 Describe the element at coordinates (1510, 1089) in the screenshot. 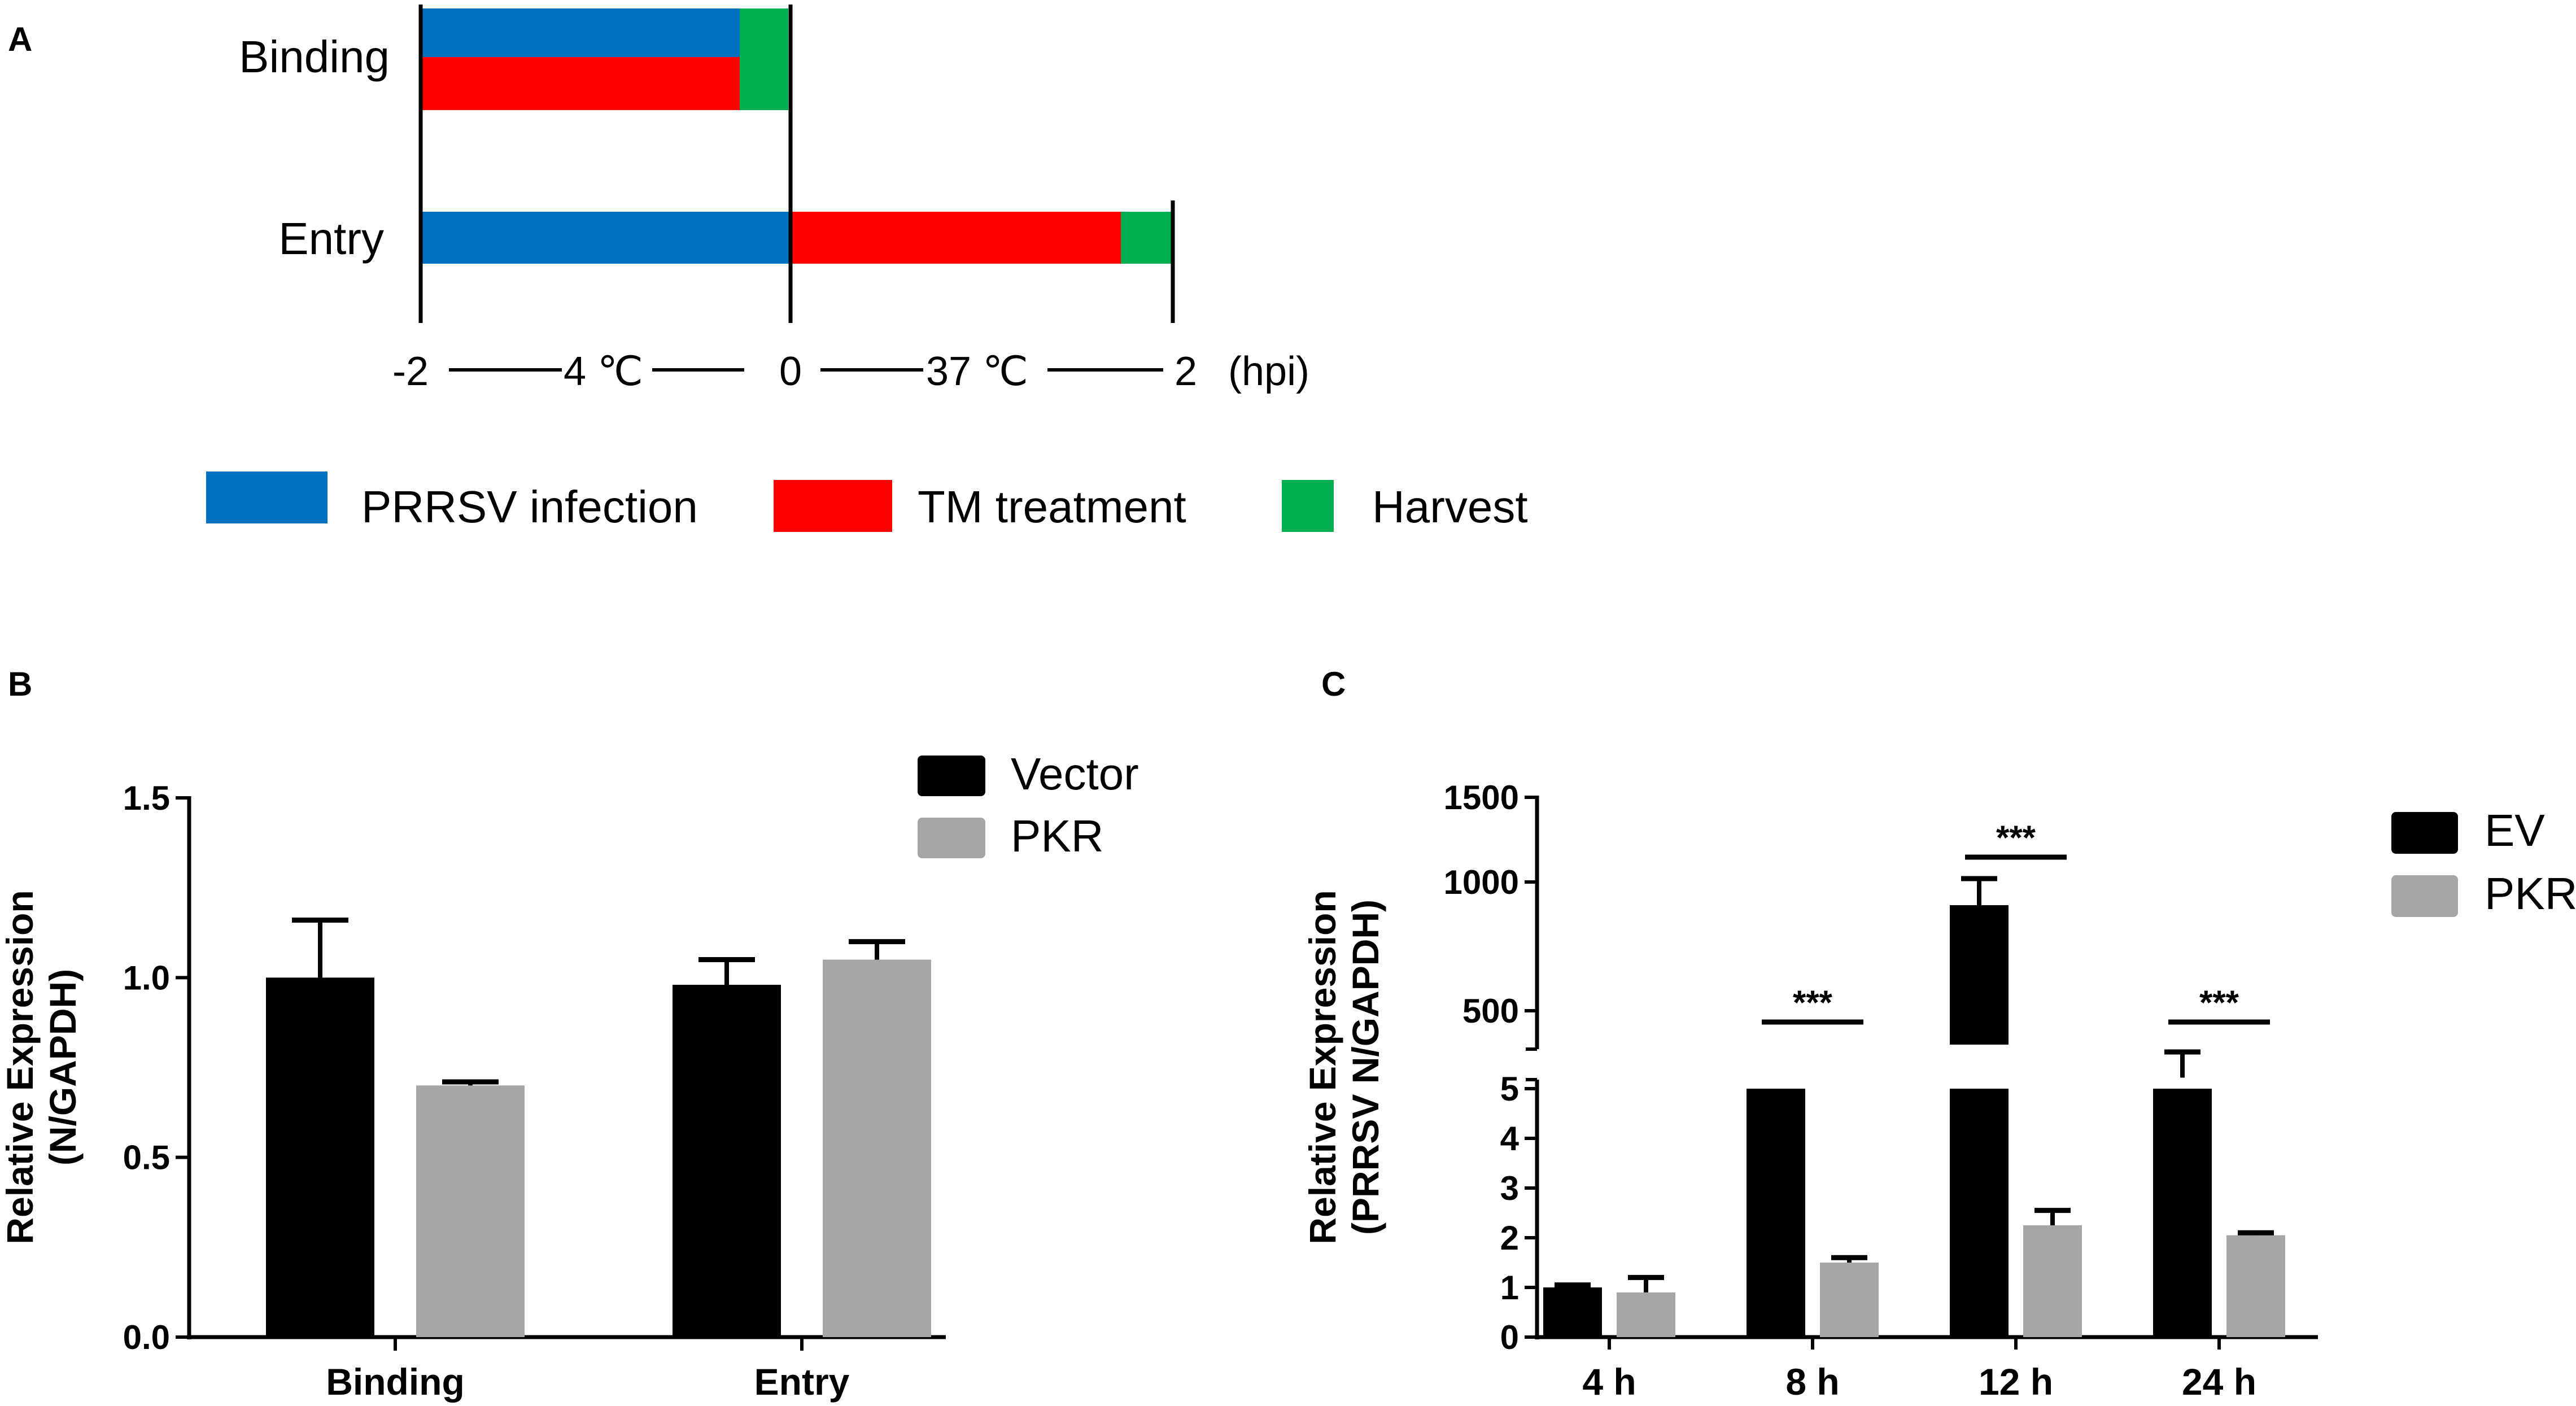

I see `panel-c-y-tick-label: 5` at that location.